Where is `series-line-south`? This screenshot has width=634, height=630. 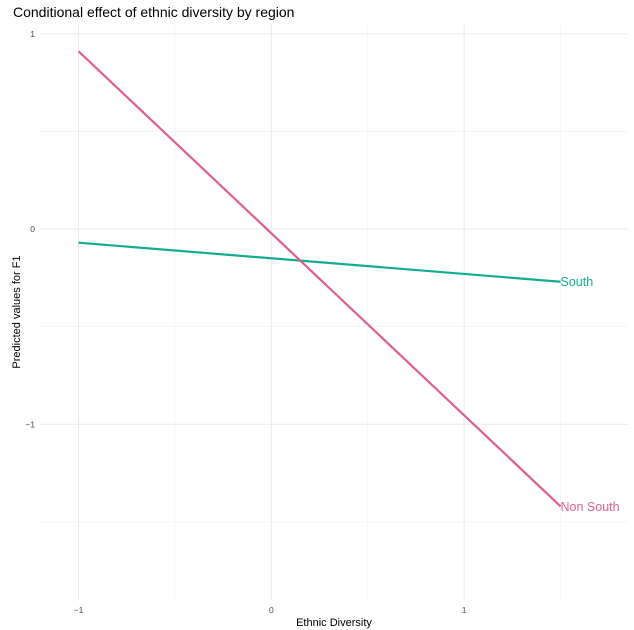 series-line-south is located at coordinates (319, 262).